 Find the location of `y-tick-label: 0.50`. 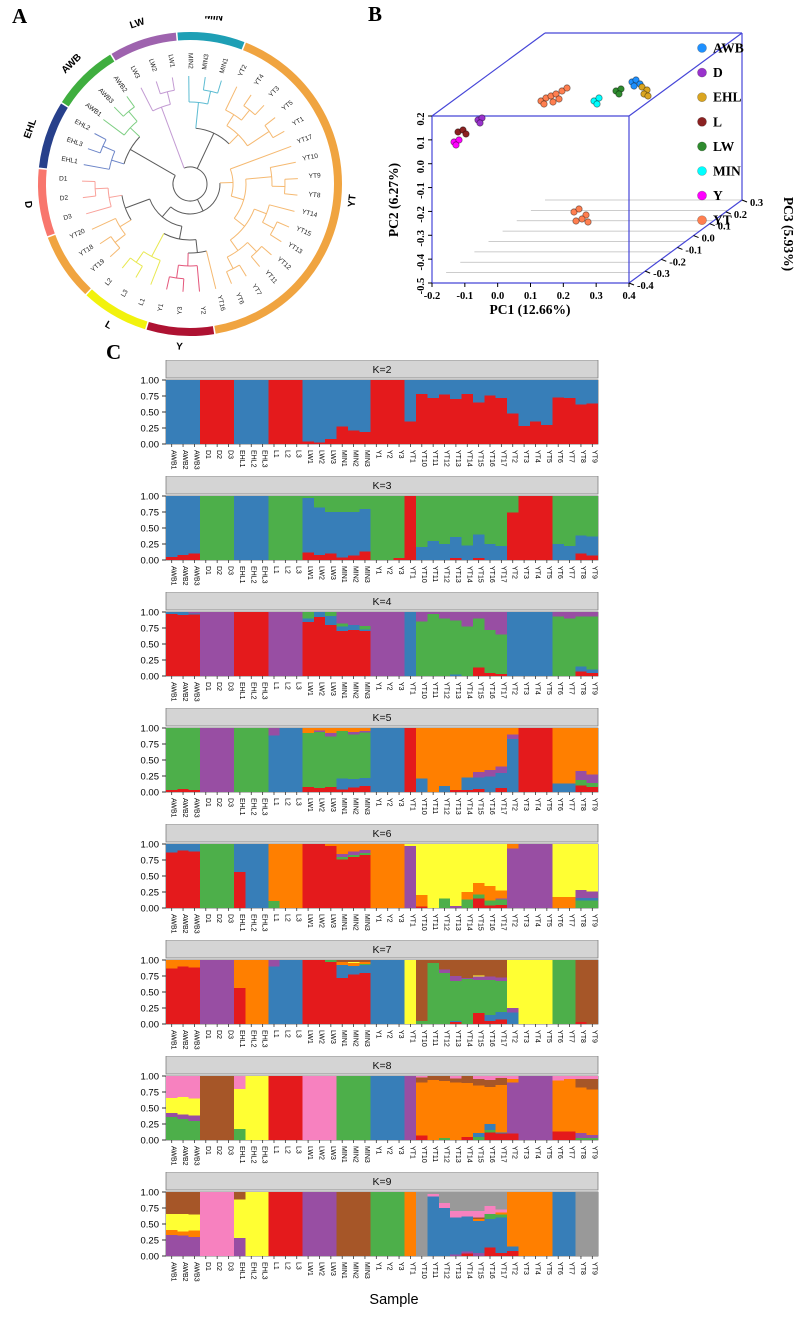

y-tick-label: 0.50 is located at coordinates (150, 761).